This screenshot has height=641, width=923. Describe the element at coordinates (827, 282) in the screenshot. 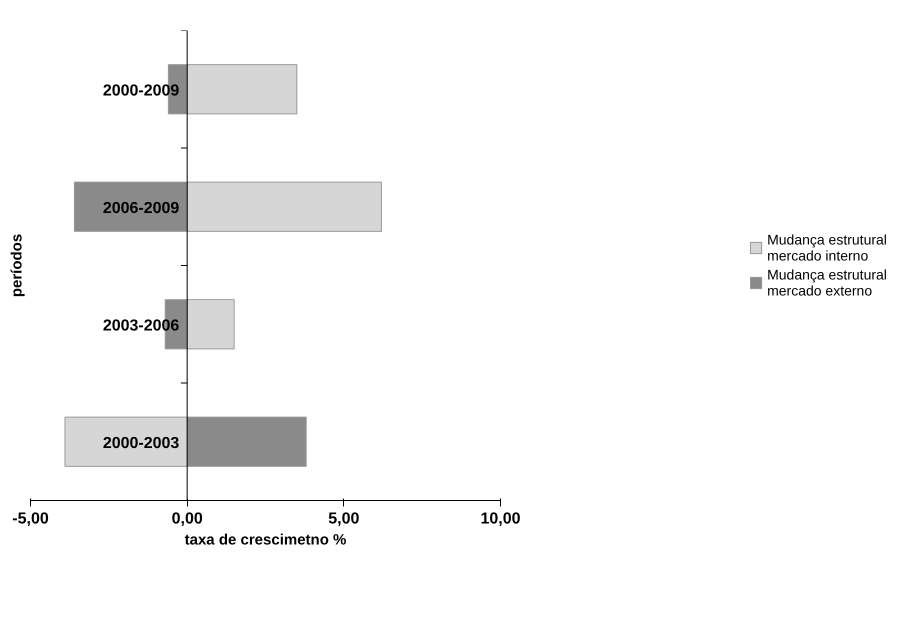

I see `legend-label: Mudança estrutural mercado externo` at that location.